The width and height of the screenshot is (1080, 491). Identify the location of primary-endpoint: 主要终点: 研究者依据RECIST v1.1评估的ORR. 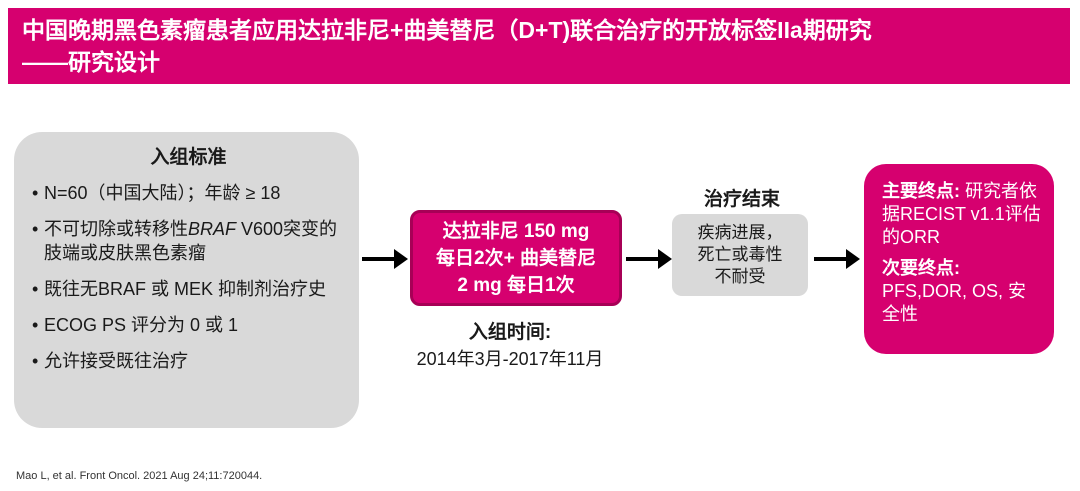
(963, 214).